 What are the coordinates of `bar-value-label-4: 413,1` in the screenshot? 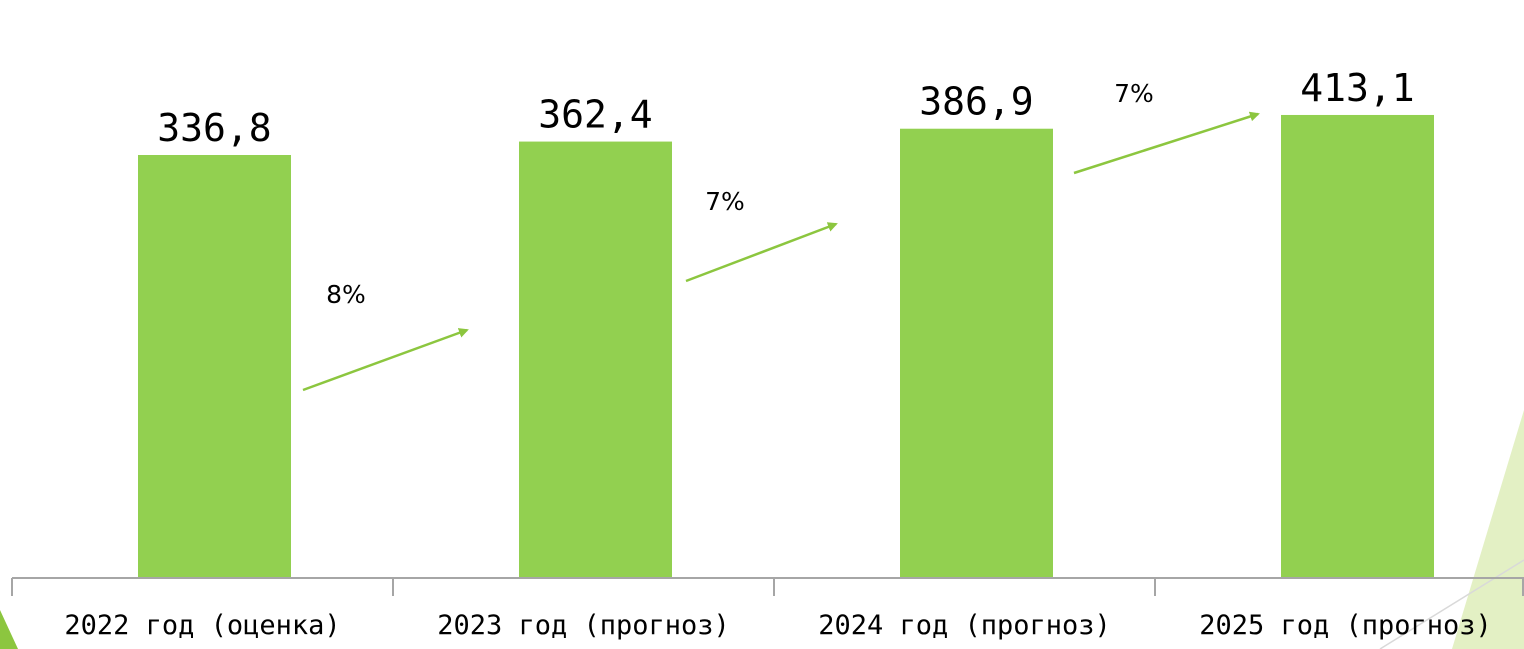 It's located at (1357, 88).